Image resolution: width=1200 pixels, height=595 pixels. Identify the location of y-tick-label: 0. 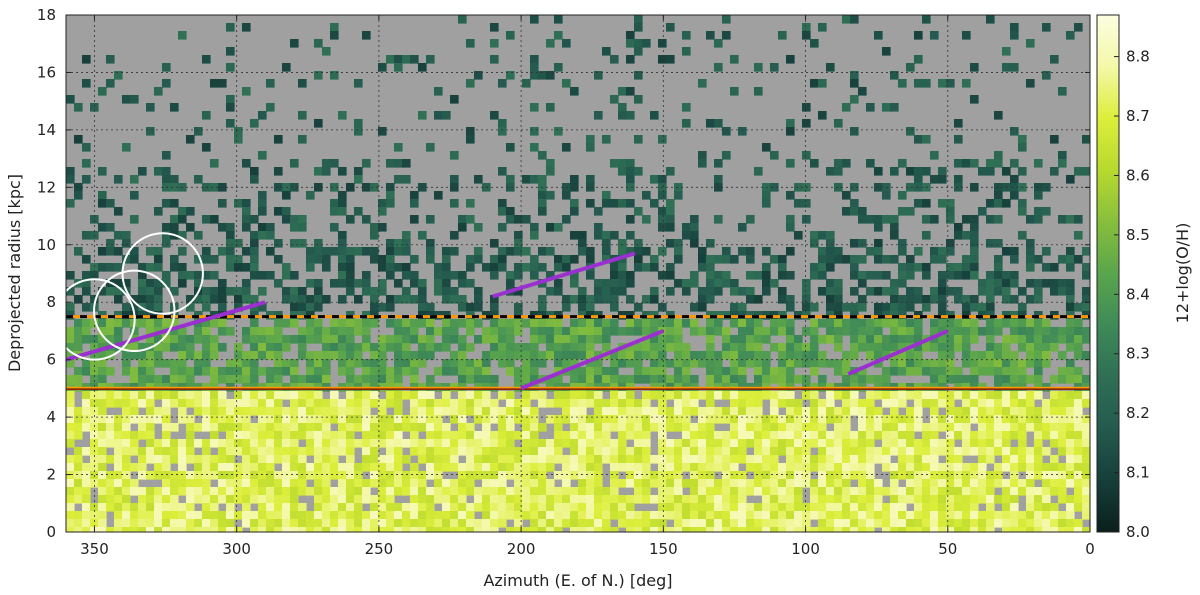
(51, 532).